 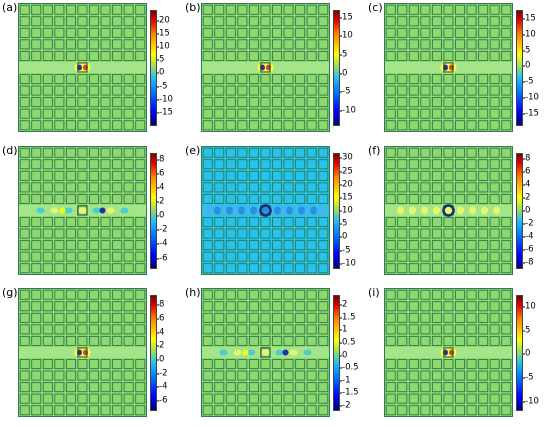 I want to click on field-map, so click(x=265, y=210).